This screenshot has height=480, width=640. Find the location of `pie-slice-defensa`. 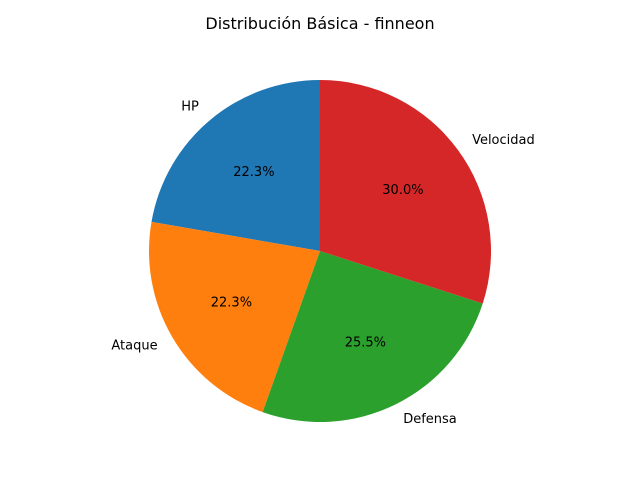

pie-slice-defensa is located at coordinates (372, 336).